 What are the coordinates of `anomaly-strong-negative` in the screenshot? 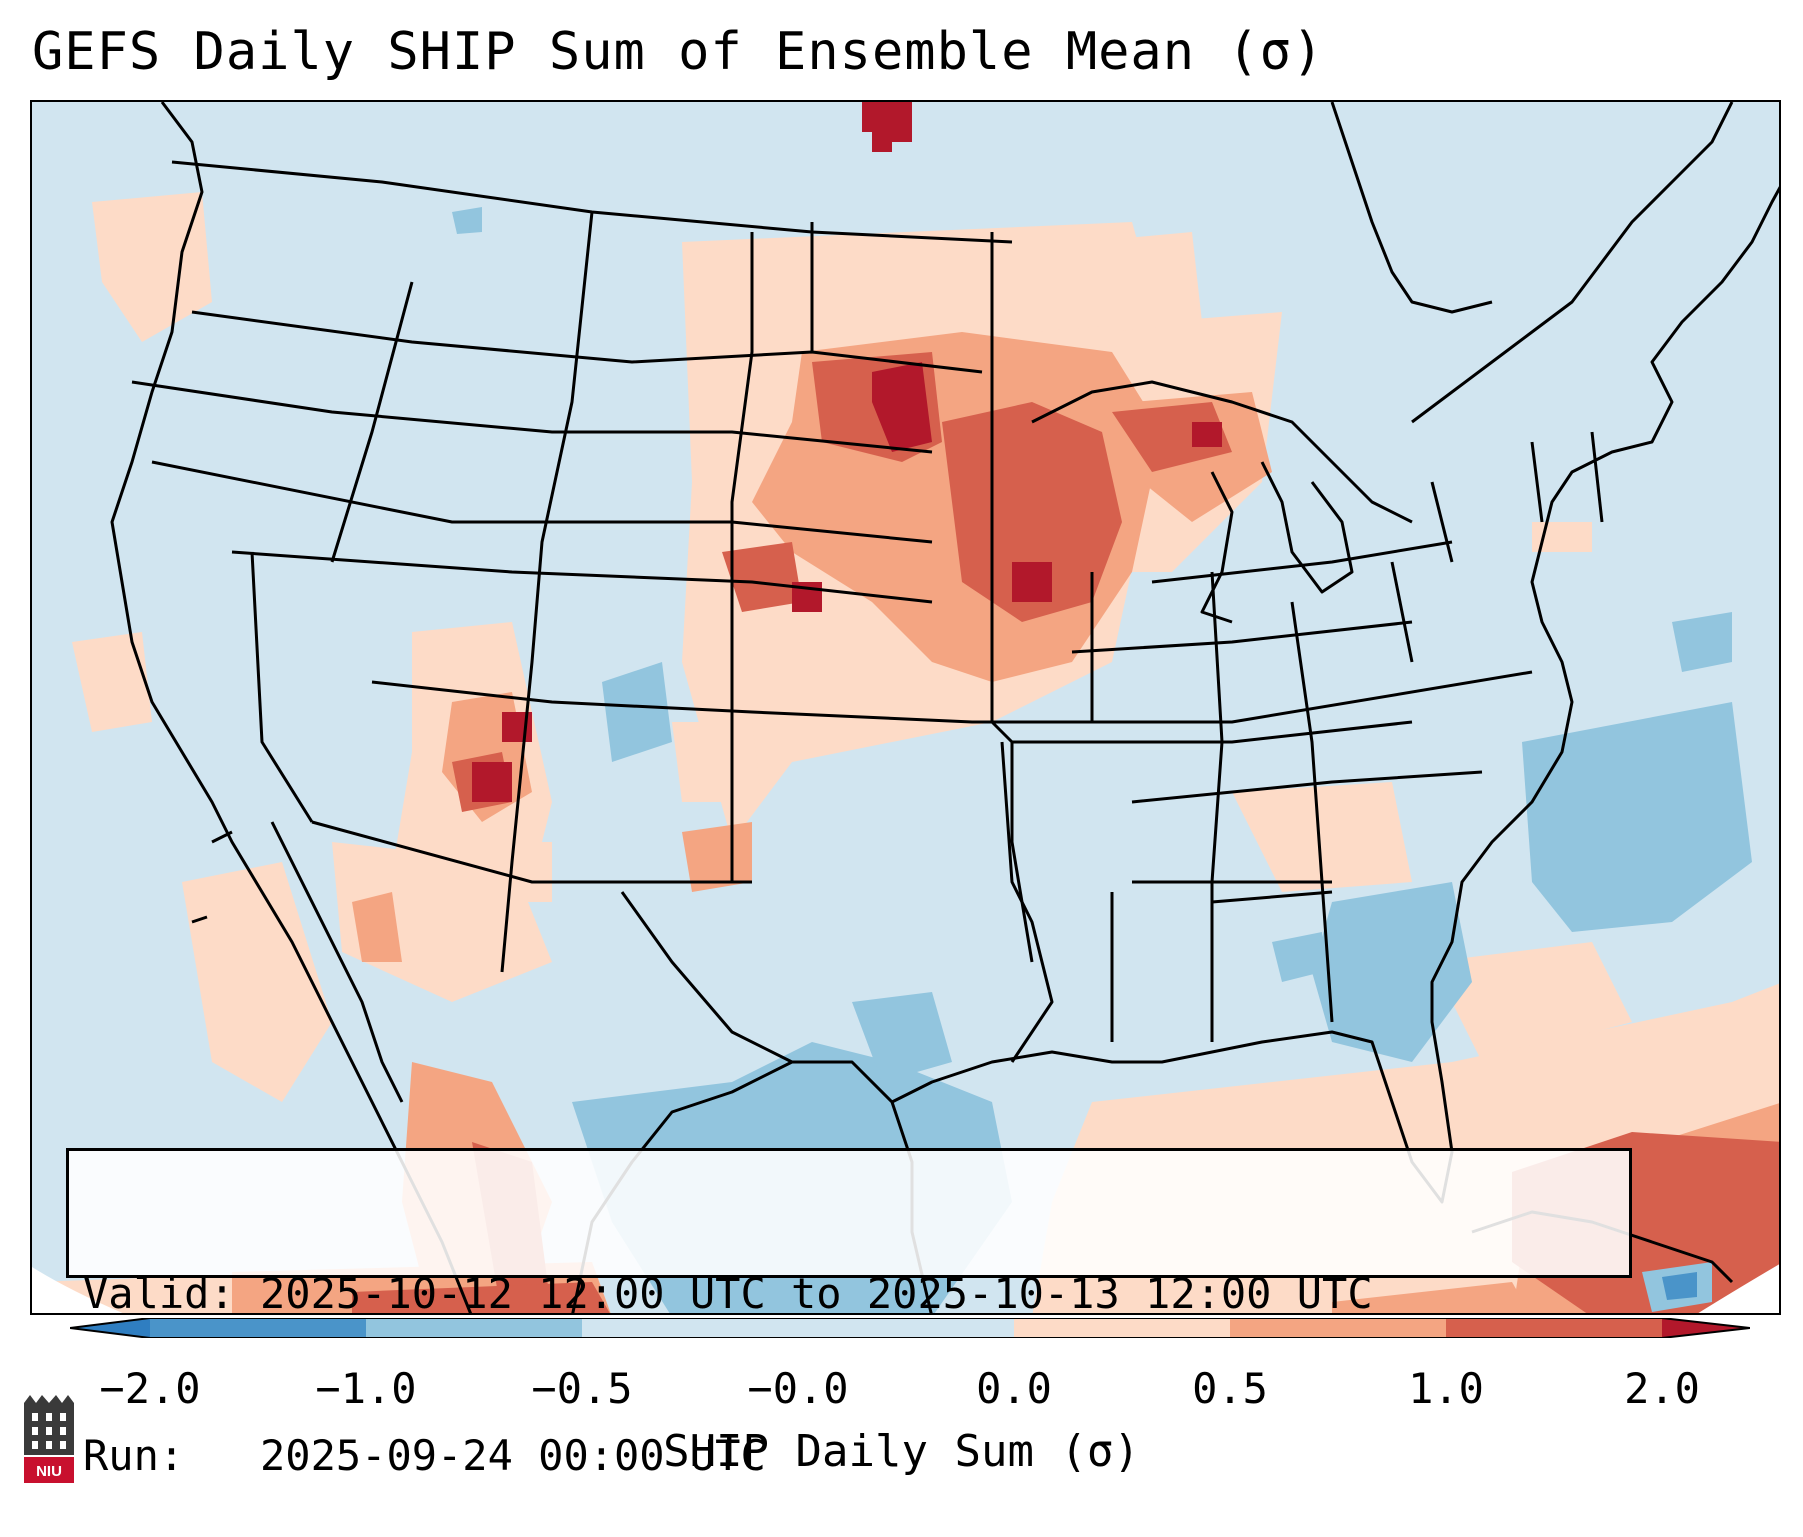 It's located at (1679, 1286).